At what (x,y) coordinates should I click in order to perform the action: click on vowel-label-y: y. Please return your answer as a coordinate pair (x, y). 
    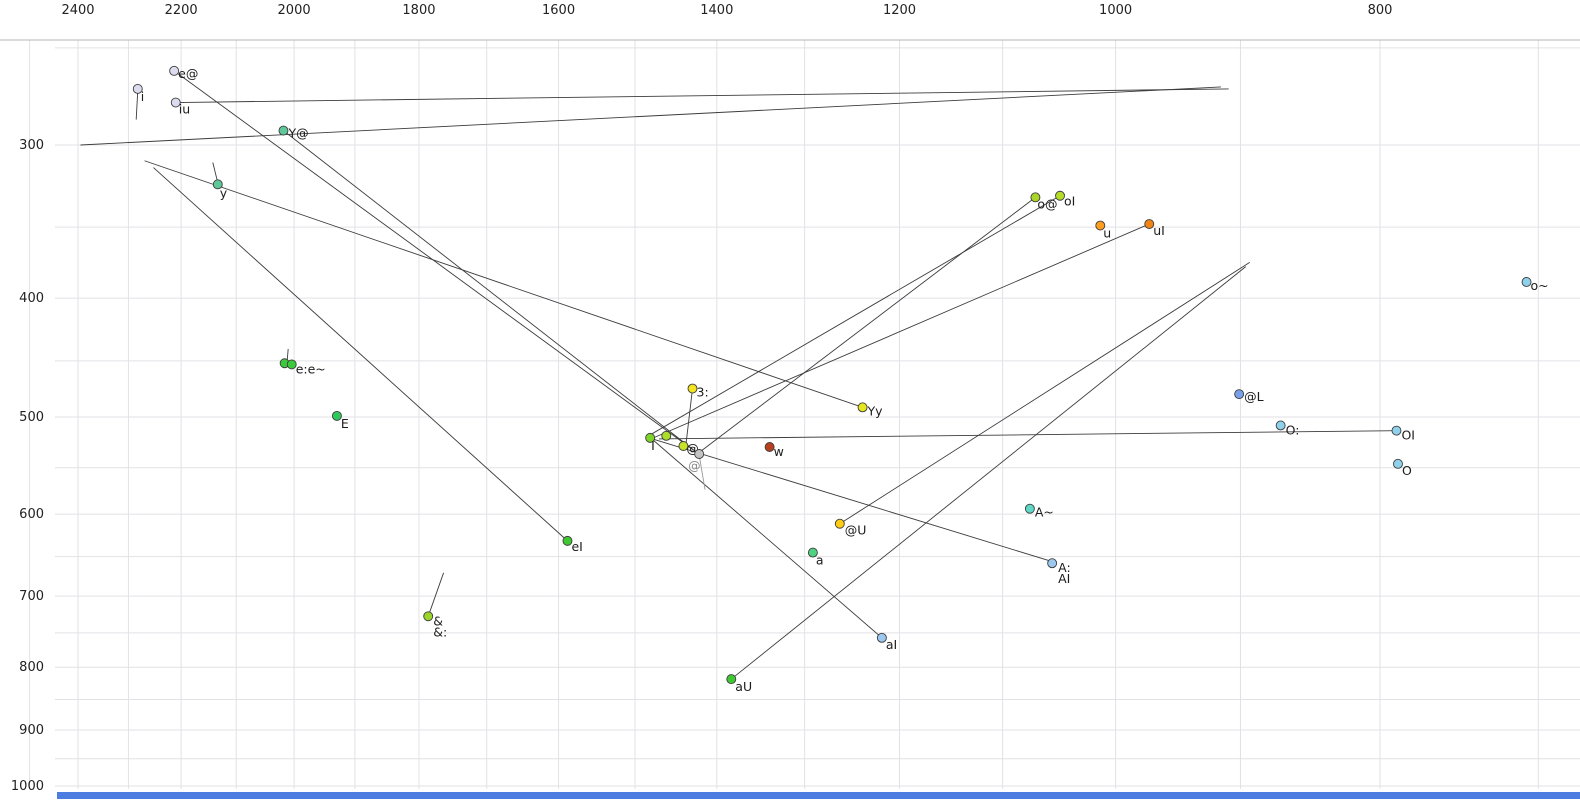
    Looking at the image, I should click on (224, 192).